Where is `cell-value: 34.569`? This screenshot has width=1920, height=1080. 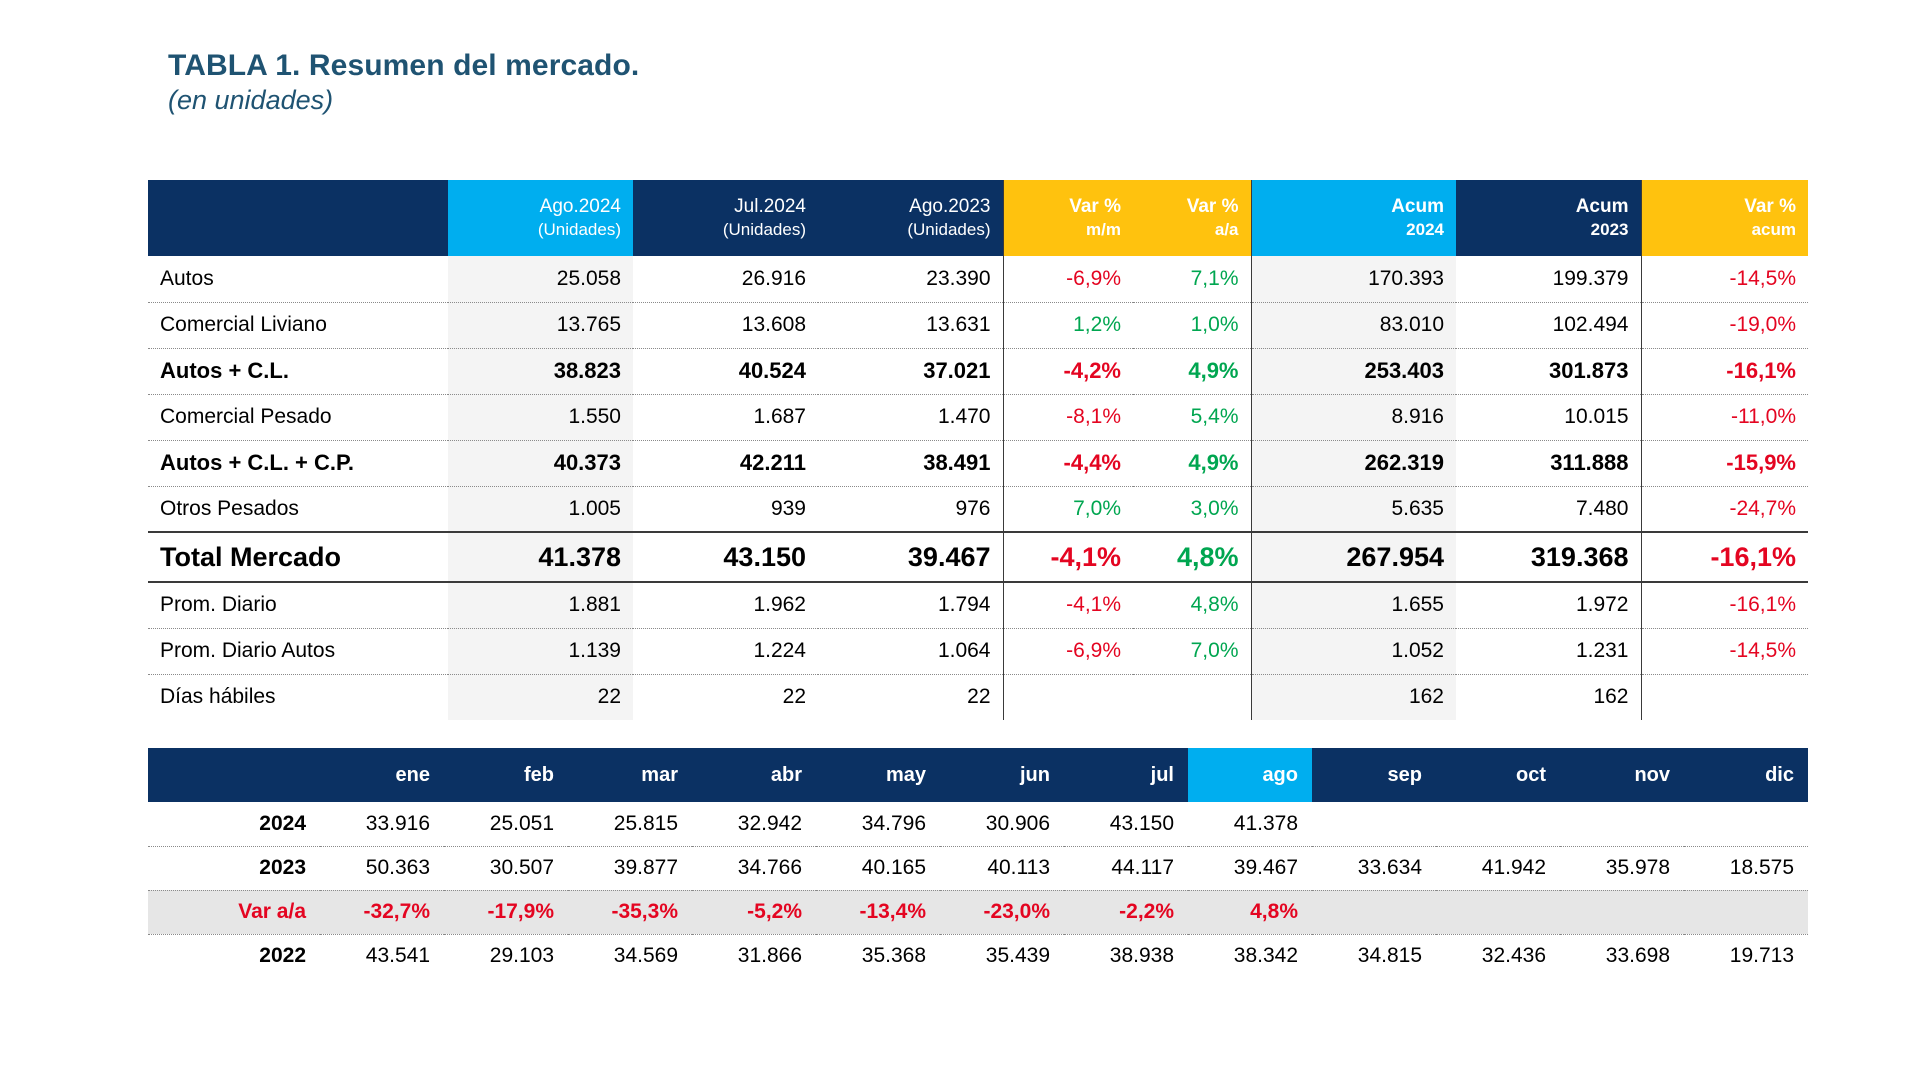
cell-value: 34.569 is located at coordinates (645, 956).